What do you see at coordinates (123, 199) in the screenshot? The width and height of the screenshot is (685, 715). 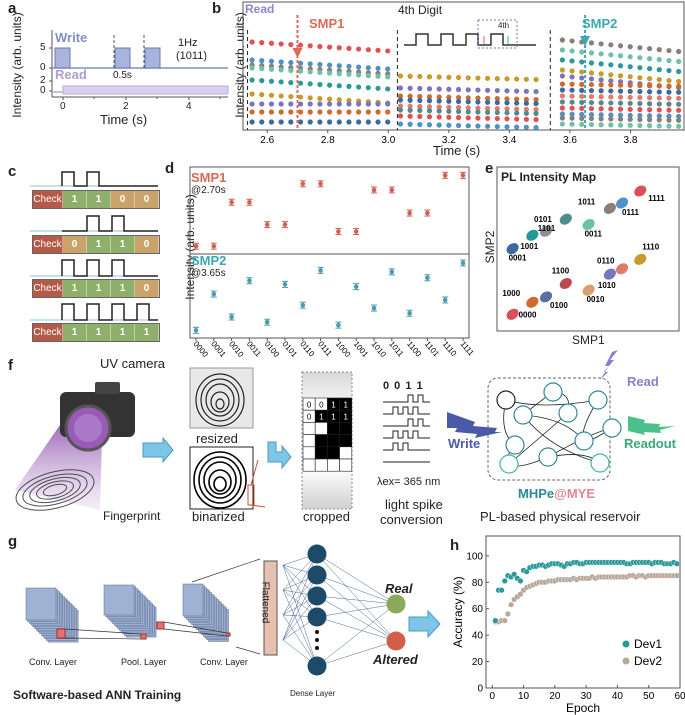 I see `bit-cell: 0` at bounding box center [123, 199].